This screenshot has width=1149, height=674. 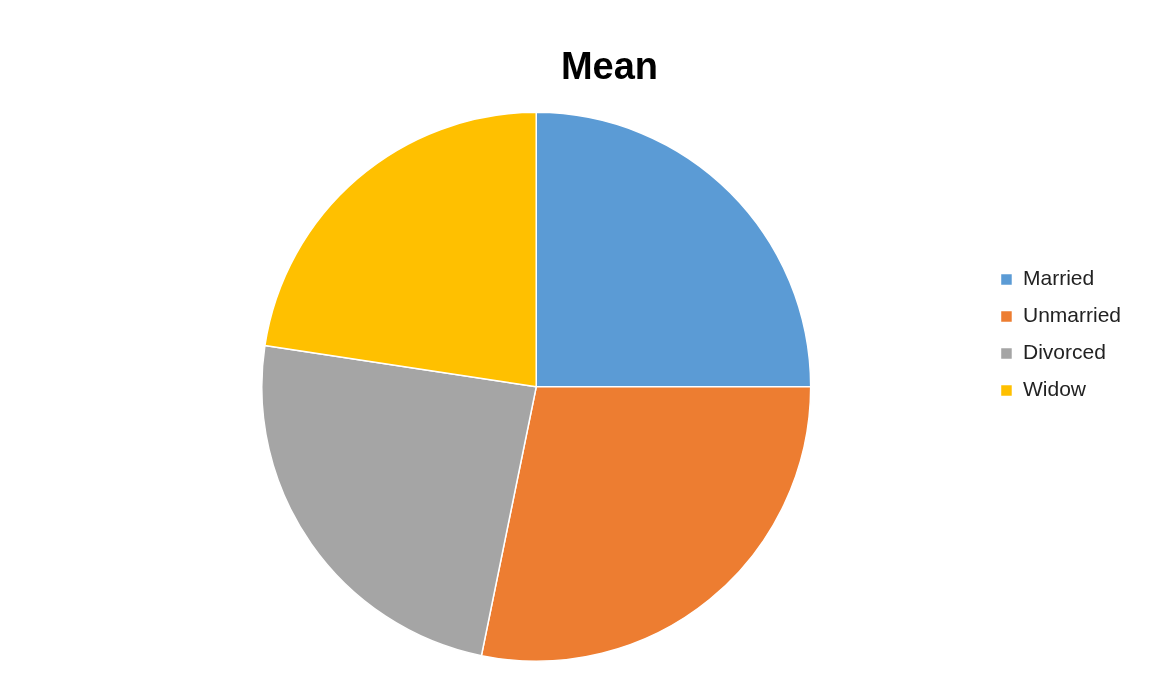 What do you see at coordinates (1071, 315) in the screenshot?
I see `legend-label: Unmarried` at bounding box center [1071, 315].